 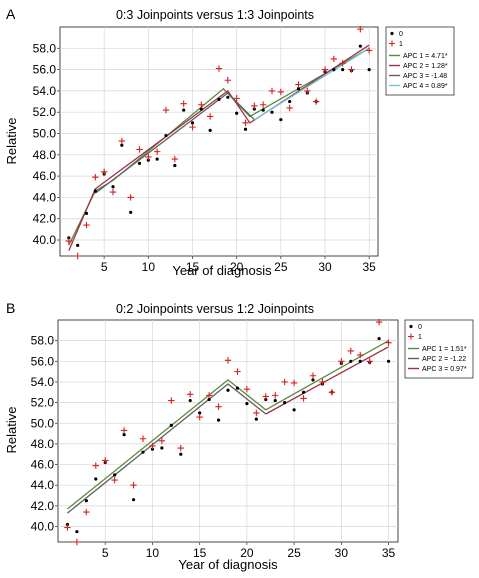 What do you see at coordinates (228, 564) in the screenshot?
I see `x-axis-label: Year of diagnosis` at bounding box center [228, 564].